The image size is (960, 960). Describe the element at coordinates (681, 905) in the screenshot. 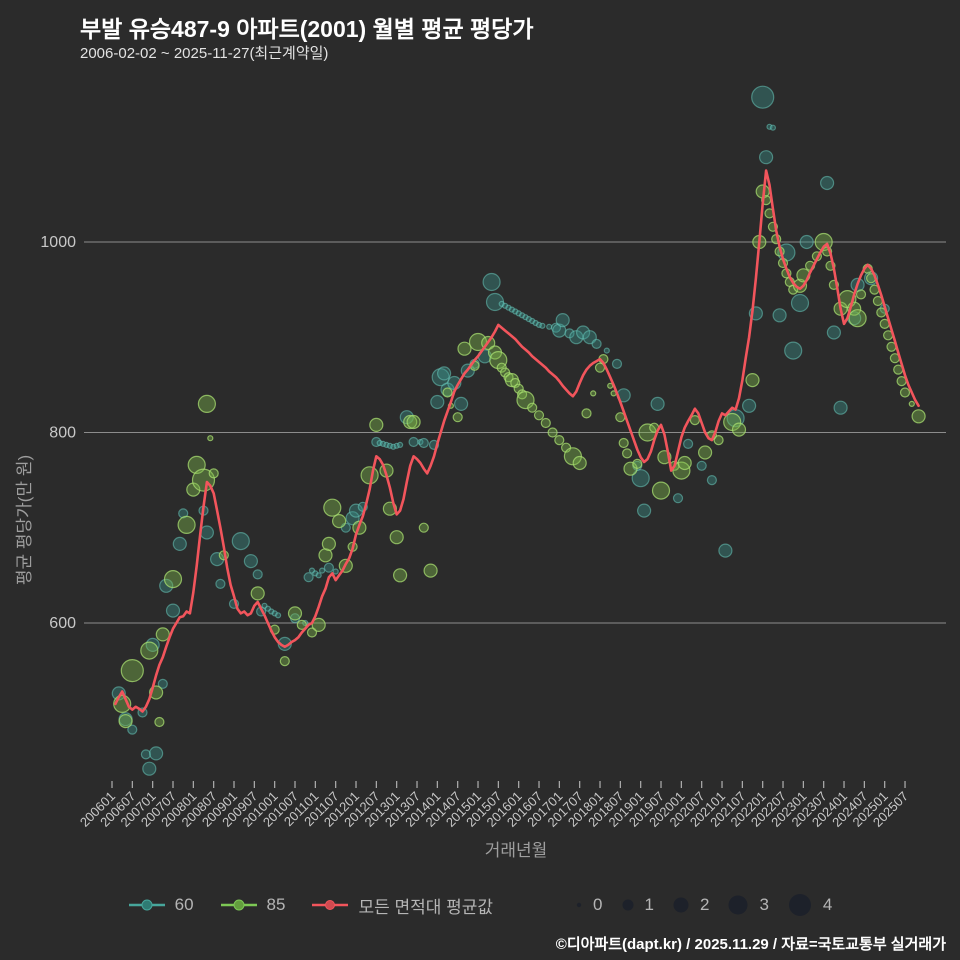

I see `size-dot-2-icon` at that location.